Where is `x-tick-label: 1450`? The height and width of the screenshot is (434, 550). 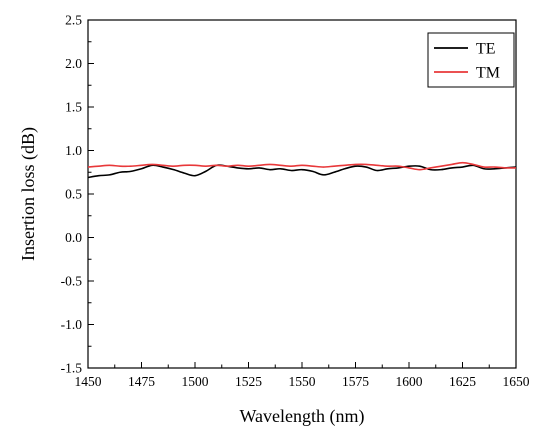
x-tick-label: 1450 is located at coordinates (88, 381).